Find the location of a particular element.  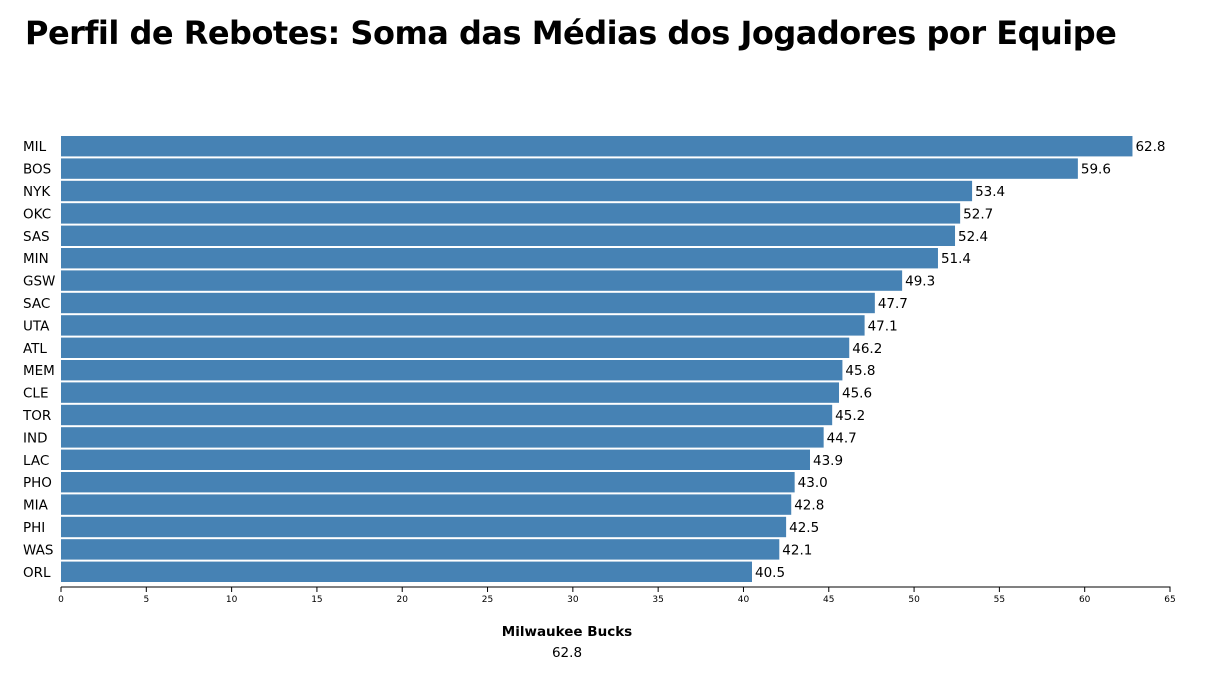

x-tick-label: 60 is located at coordinates (1085, 600).